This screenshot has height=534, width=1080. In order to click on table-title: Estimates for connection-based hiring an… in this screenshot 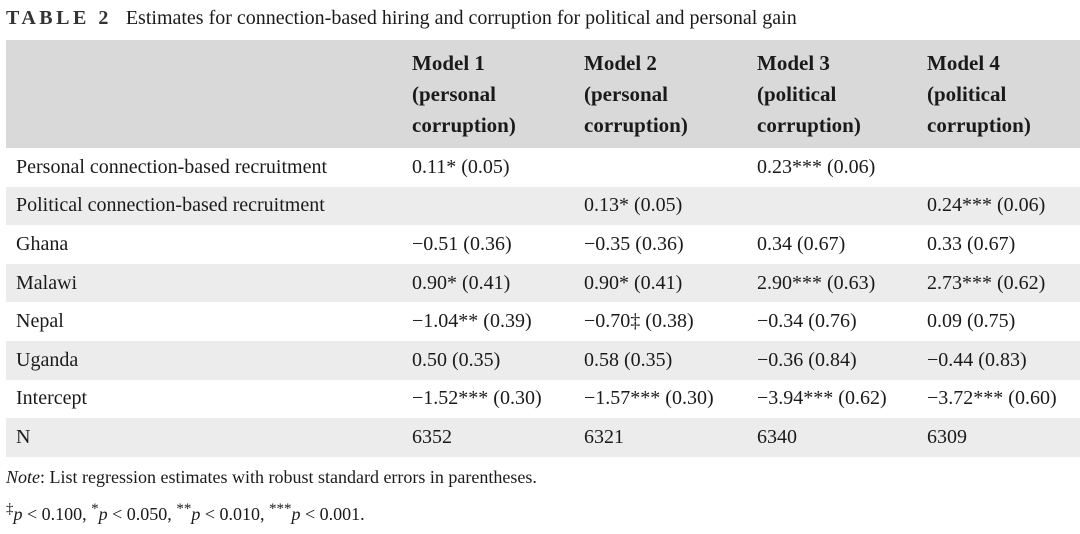, I will do `click(461, 17)`.